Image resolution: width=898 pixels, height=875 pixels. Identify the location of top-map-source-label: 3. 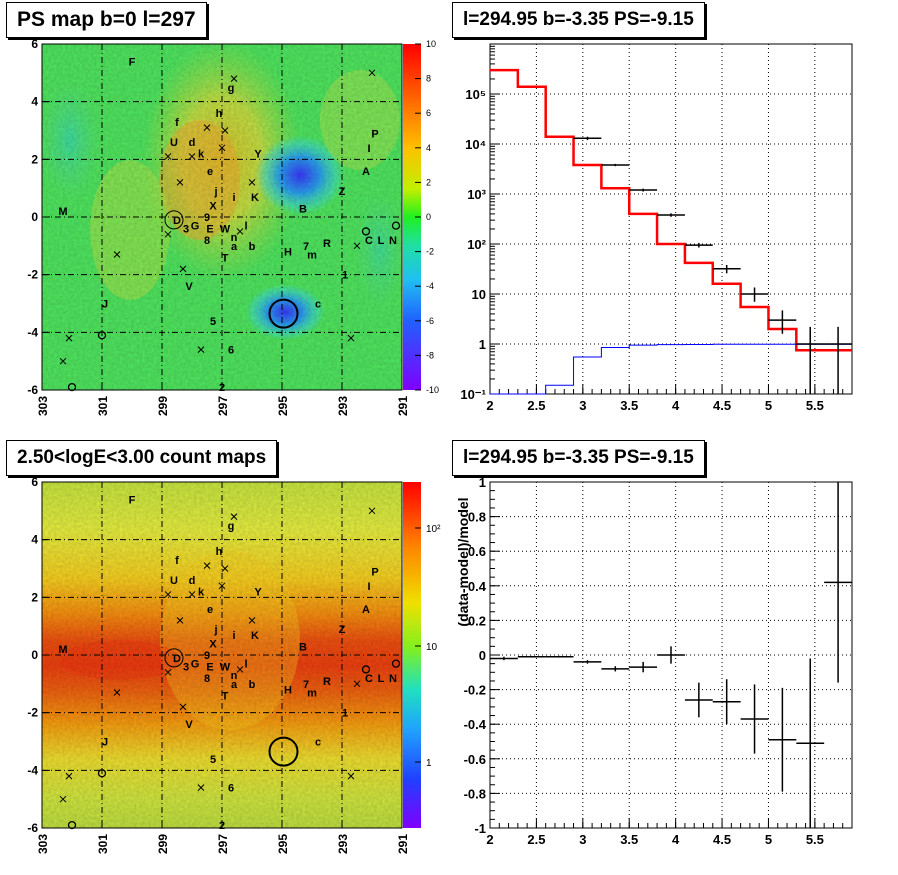
(186, 230).